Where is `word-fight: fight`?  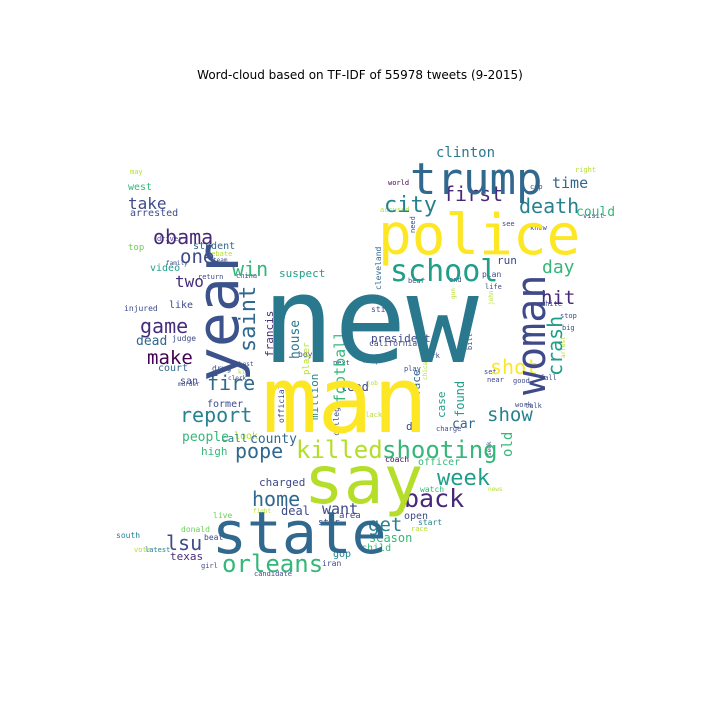 word-fight: fight is located at coordinates (262, 511).